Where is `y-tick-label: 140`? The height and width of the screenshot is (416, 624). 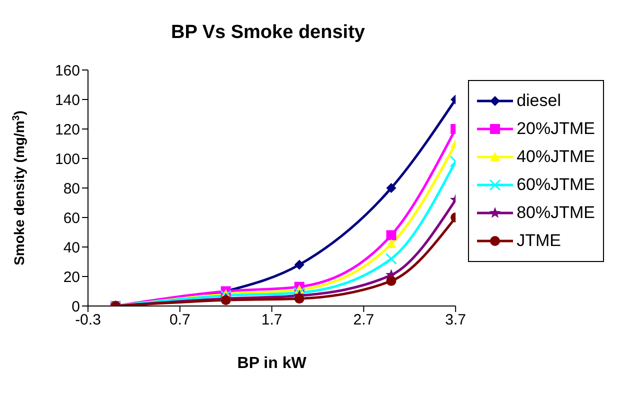 y-tick-label: 140 is located at coordinates (67, 100).